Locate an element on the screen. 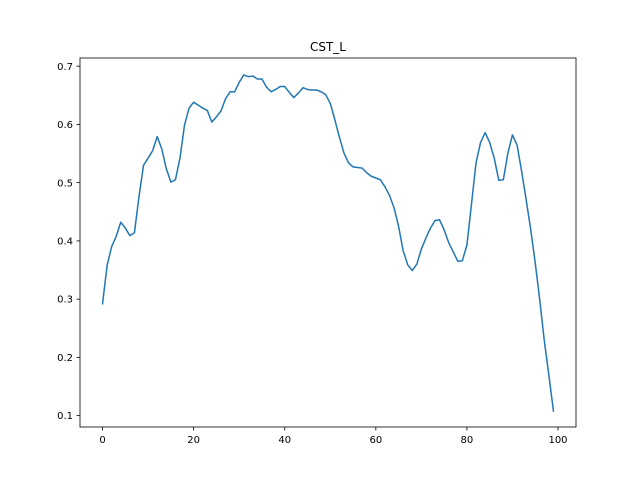 The height and width of the screenshot is (480, 640). x-tick-label: 80 is located at coordinates (467, 440).